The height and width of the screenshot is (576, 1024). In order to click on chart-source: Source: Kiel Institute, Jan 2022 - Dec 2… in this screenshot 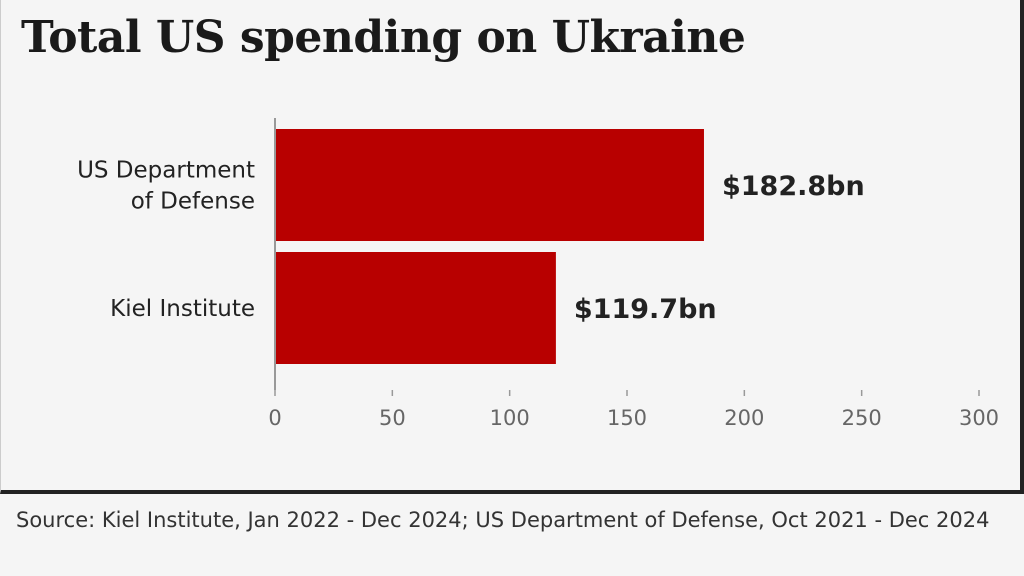, I will do `click(503, 520)`.